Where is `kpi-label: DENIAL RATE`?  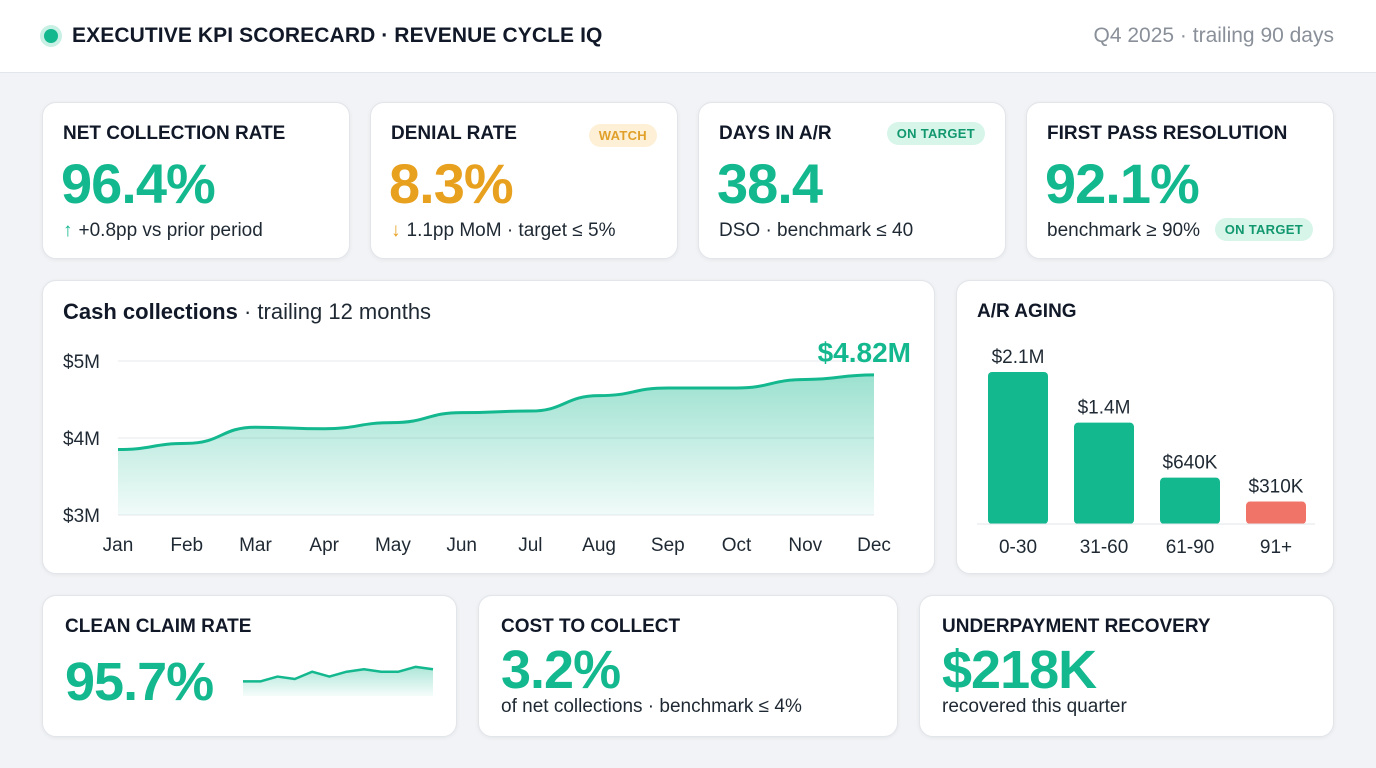 kpi-label: DENIAL RATE is located at coordinates (454, 133).